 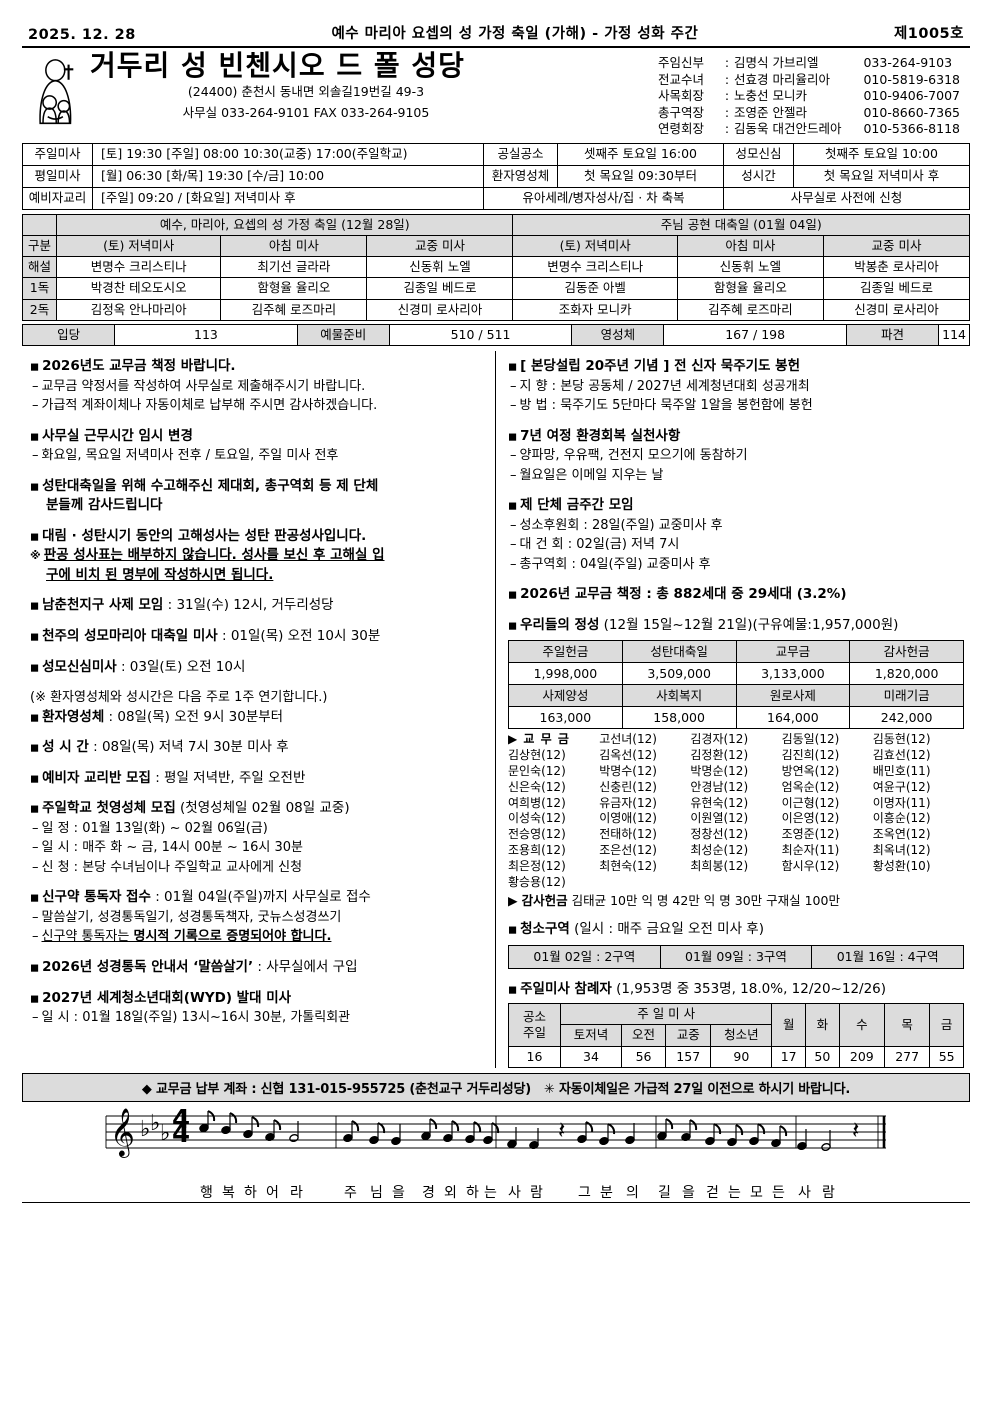 I want to click on offering-value: 1,820,000, so click(x=906, y=674).